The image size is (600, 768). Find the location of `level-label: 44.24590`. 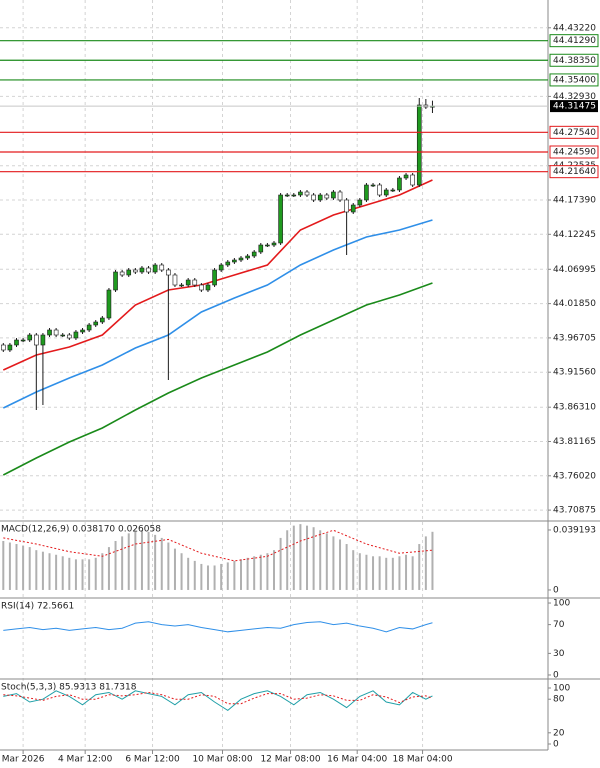

level-label: 44.24590 is located at coordinates (574, 153).